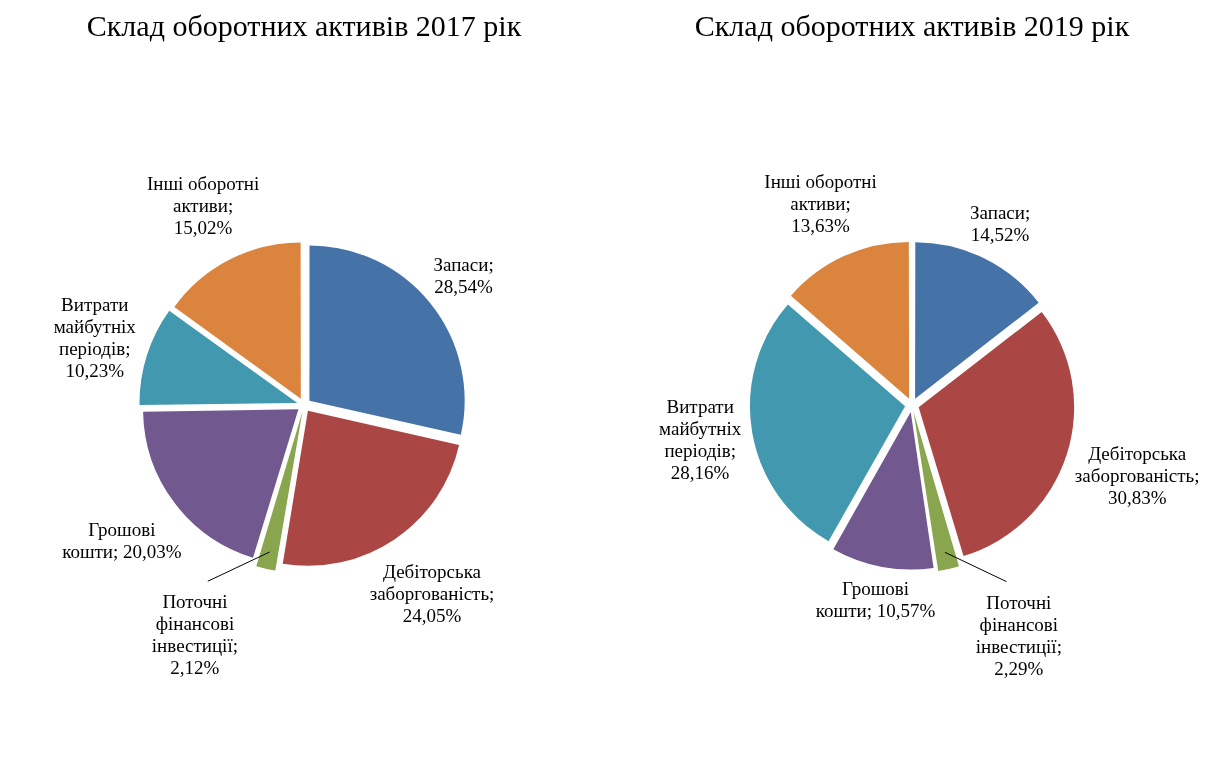 This screenshot has height=758, width=1216. Describe the element at coordinates (820, 203) in the screenshot. I see `slice-label: Інші оборотні активи; 13,63%` at that location.